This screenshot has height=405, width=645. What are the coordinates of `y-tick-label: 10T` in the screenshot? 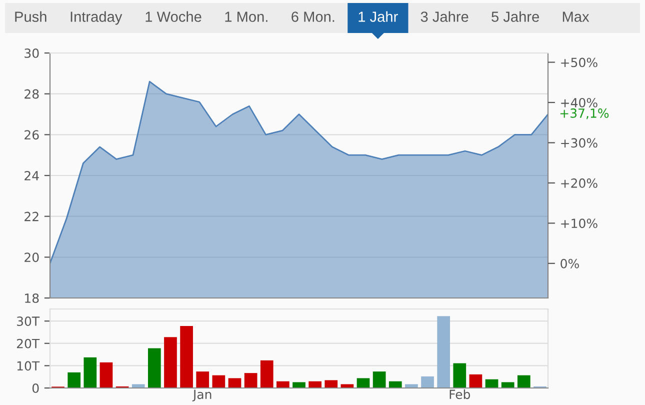 It's located at (28, 366).